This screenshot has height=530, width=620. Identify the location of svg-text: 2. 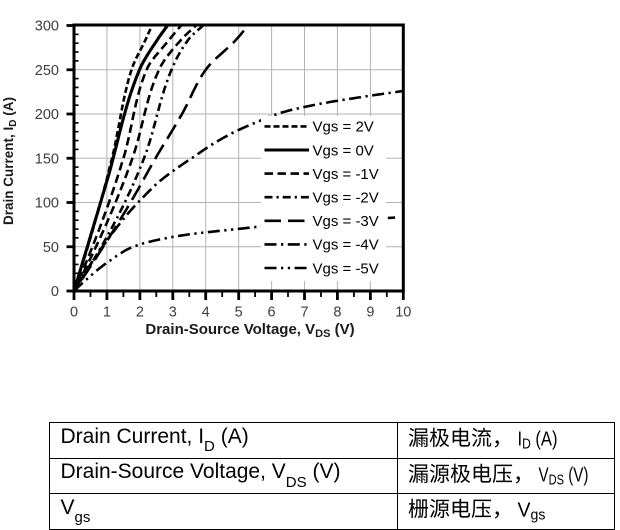
(140, 313).